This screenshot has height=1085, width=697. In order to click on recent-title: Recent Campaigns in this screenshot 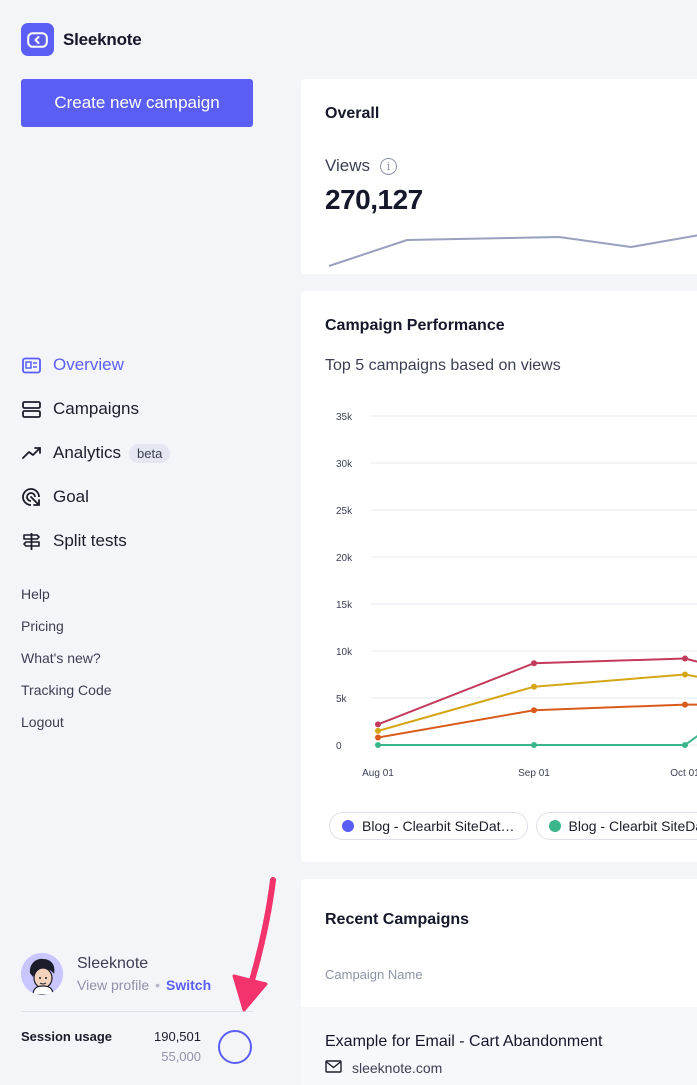, I will do `click(397, 919)`.